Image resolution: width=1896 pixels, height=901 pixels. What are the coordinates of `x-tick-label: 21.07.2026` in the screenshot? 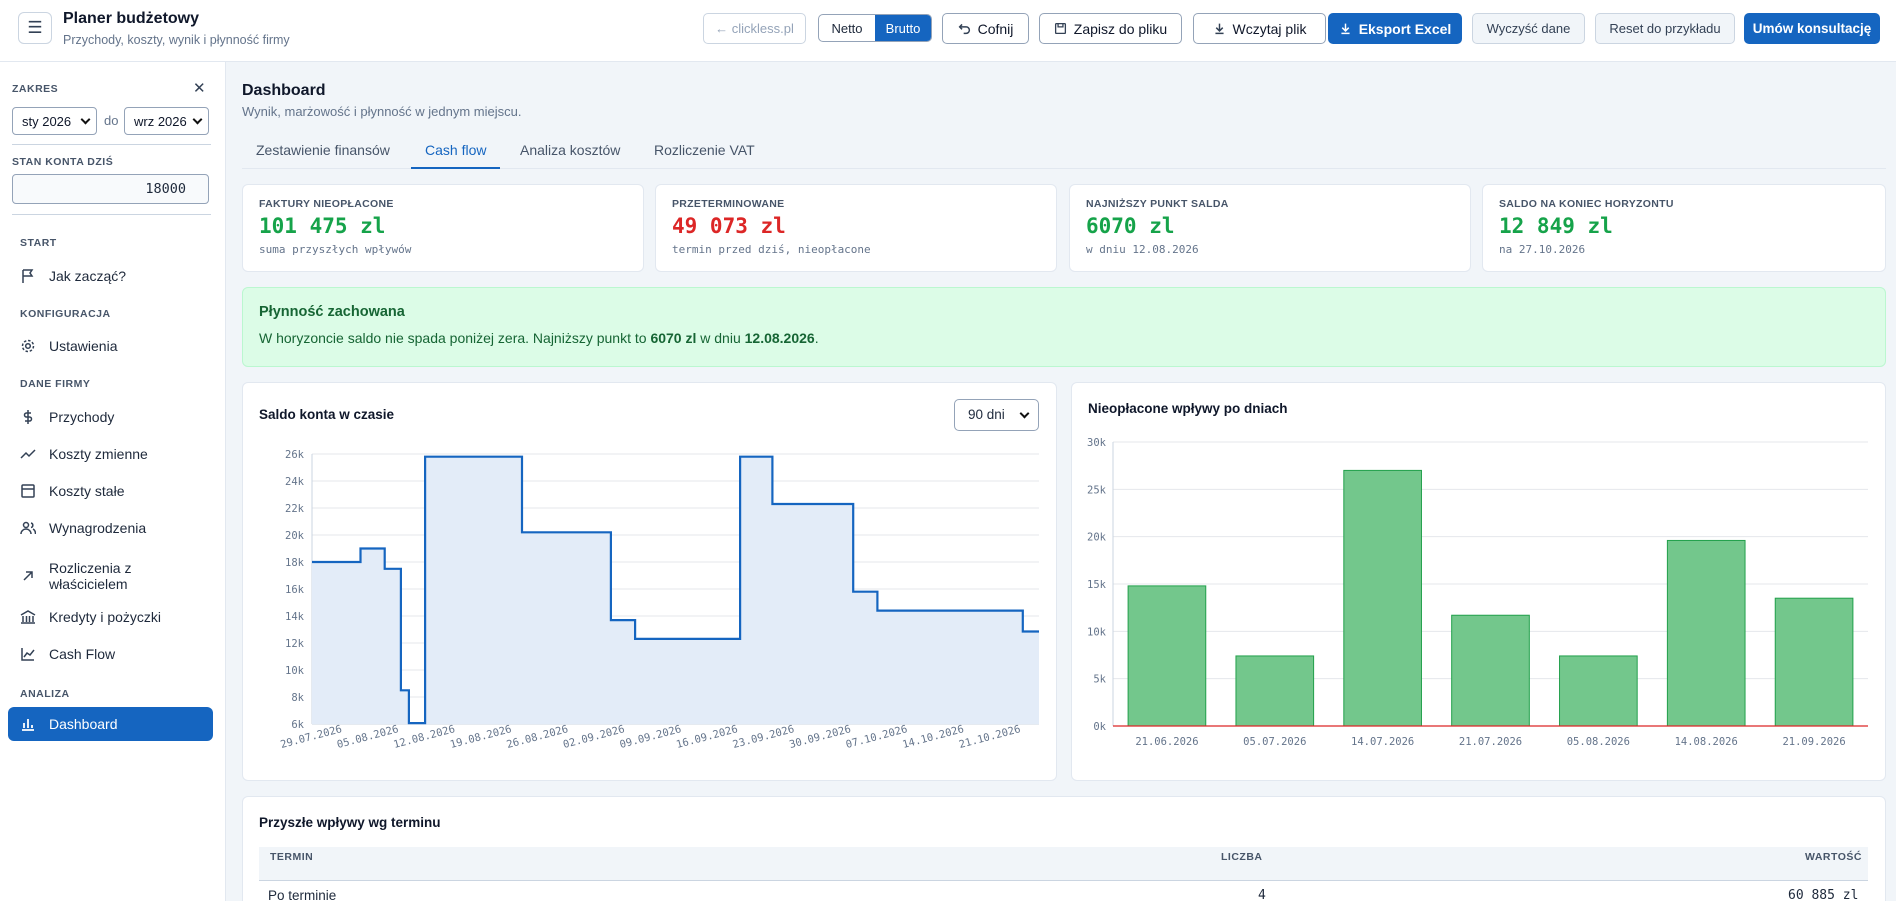 It's located at (1490, 742).